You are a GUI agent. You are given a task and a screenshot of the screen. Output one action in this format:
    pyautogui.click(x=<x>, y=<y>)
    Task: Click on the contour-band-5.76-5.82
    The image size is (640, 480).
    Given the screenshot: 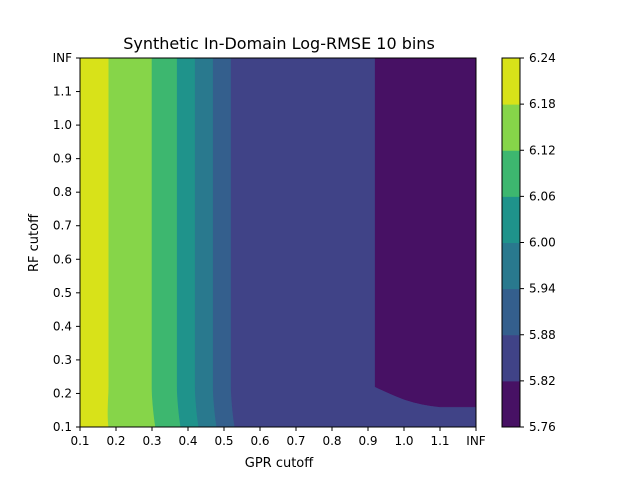 What is the action you would take?
    pyautogui.click(x=425, y=232)
    